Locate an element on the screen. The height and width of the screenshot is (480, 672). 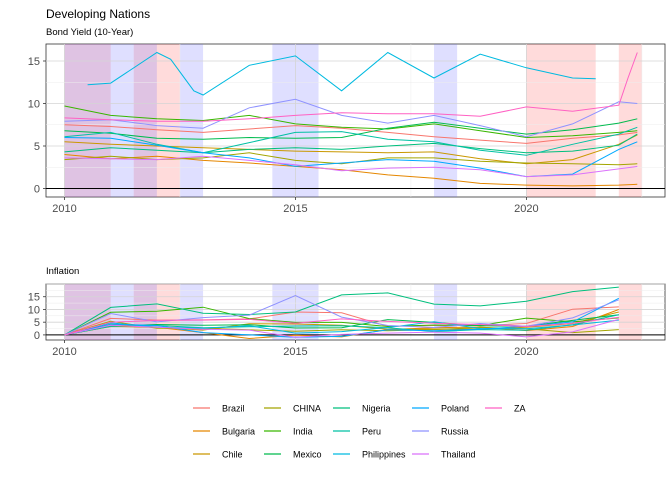
legend-item-china: CHINA is located at coordinates (292, 409).